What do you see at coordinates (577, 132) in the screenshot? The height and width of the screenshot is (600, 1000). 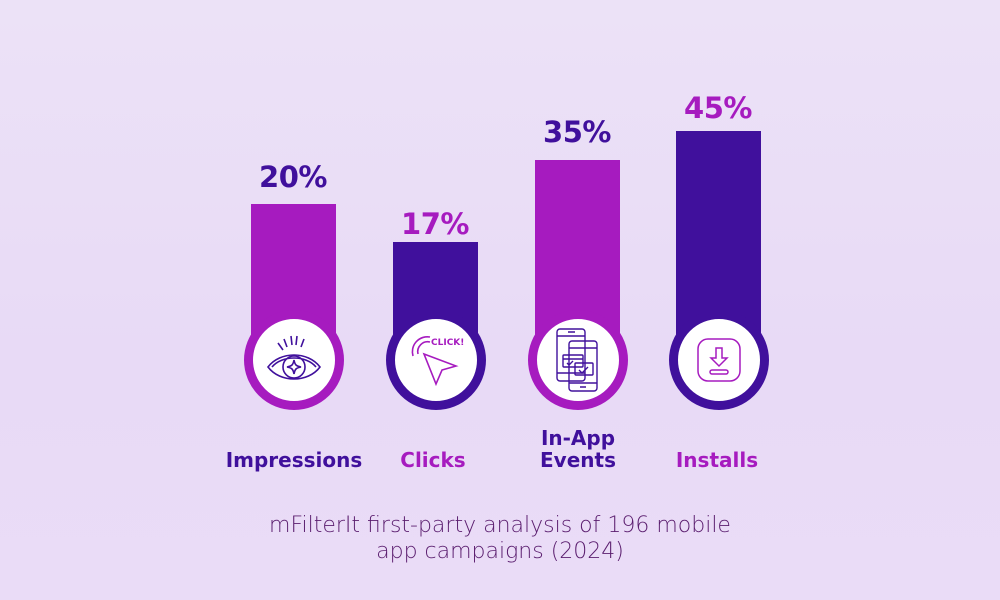 I see `value-label-in-app-events: 35%` at bounding box center [577, 132].